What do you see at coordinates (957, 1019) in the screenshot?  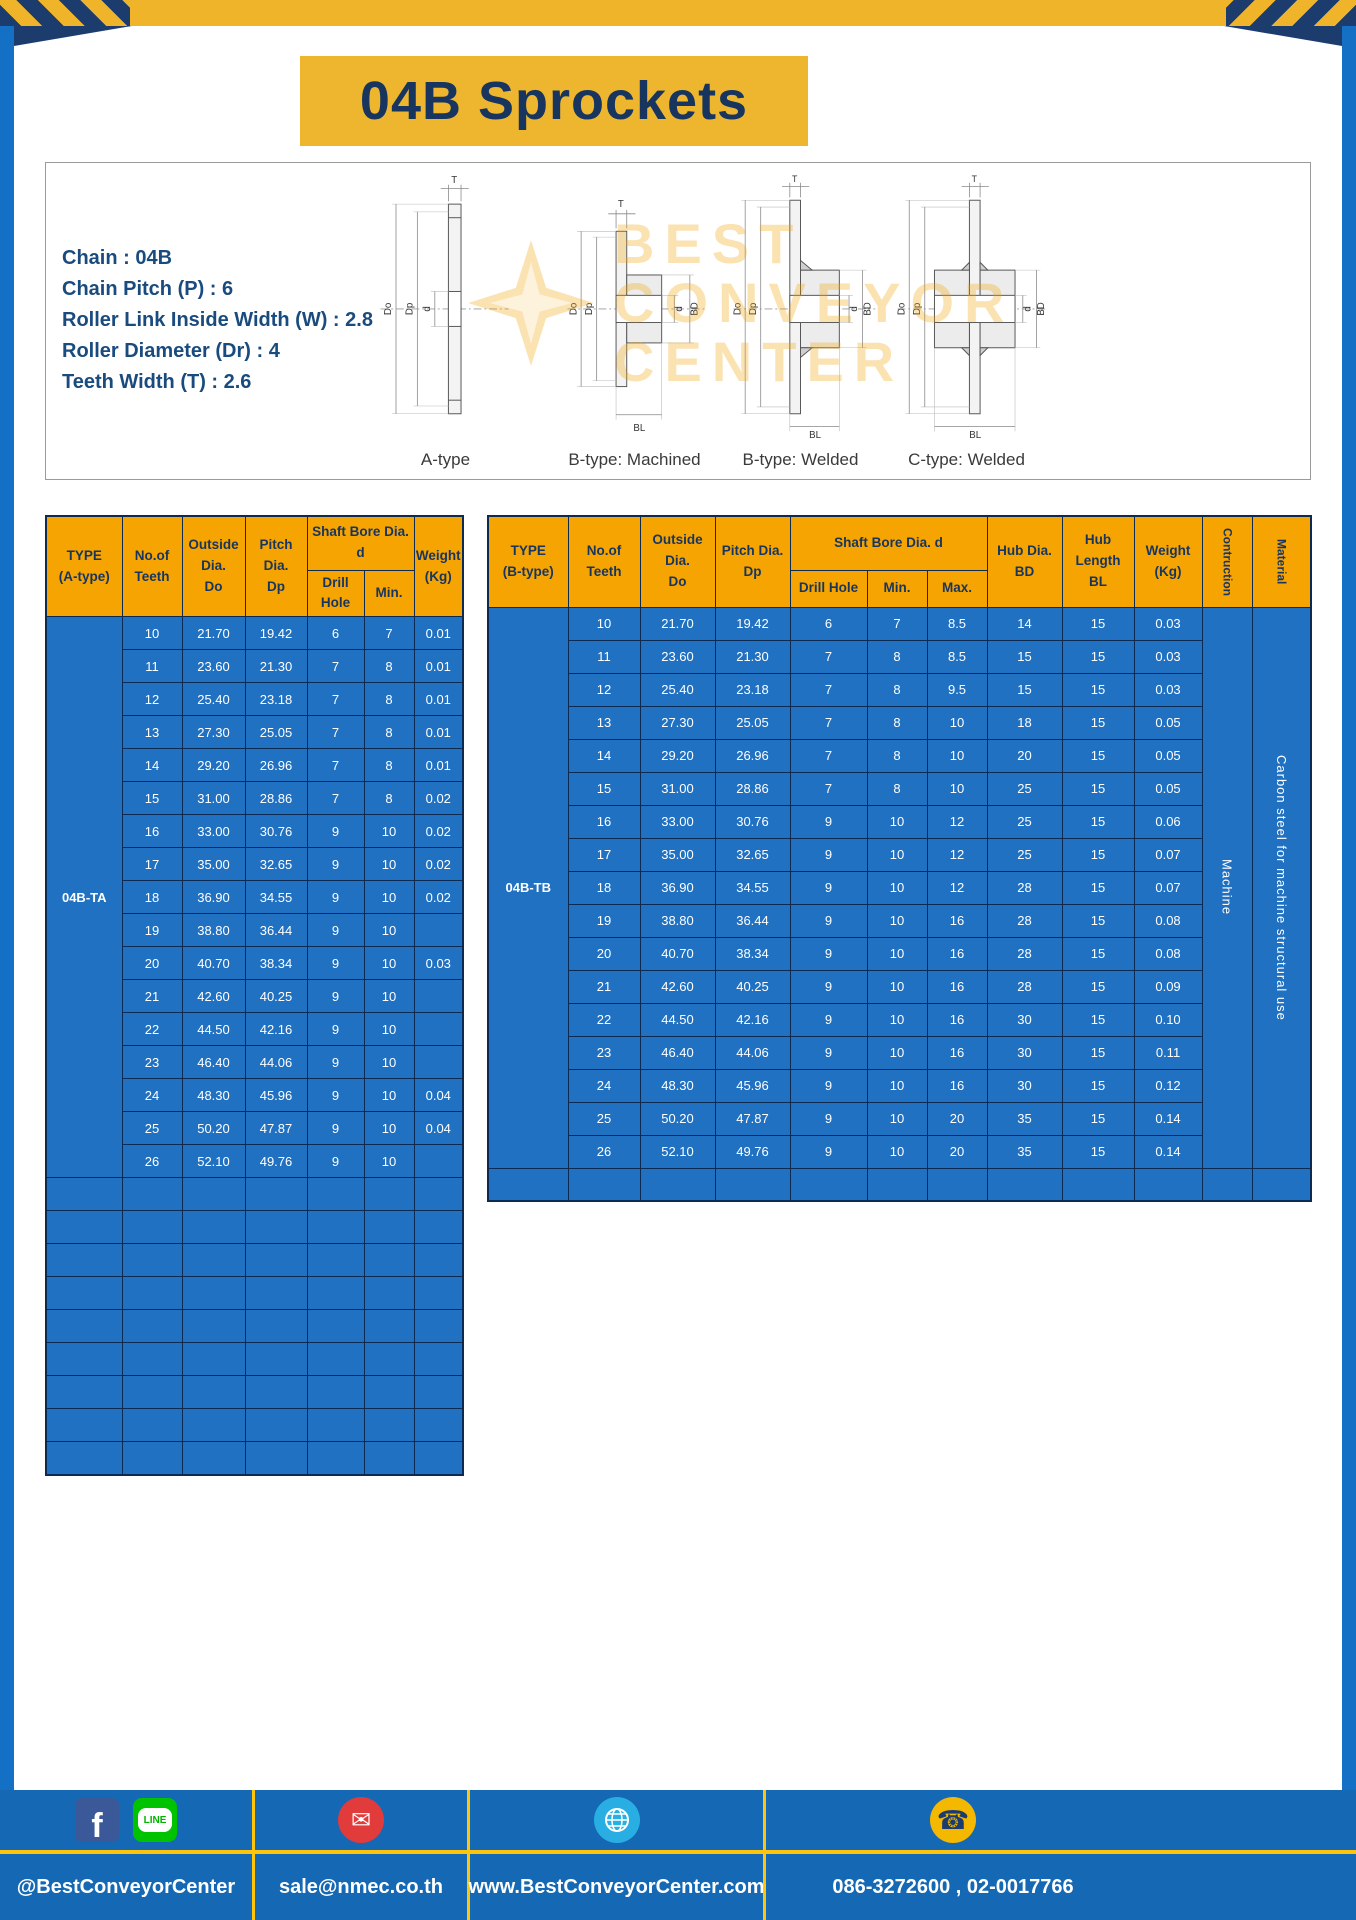 I see `data-cell: 16` at bounding box center [957, 1019].